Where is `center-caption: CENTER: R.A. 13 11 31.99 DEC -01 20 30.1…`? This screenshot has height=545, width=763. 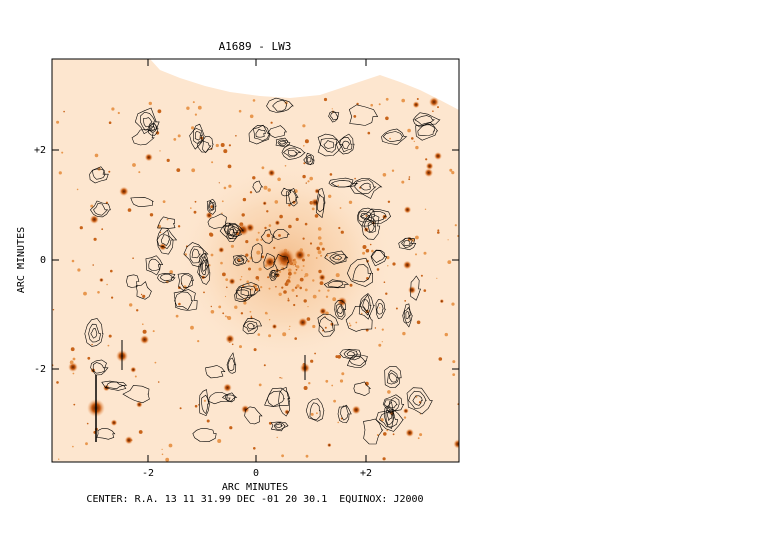 center-caption: CENTER: R.A. 13 11 31.99 DEC -01 20 30.1… is located at coordinates (254, 499).